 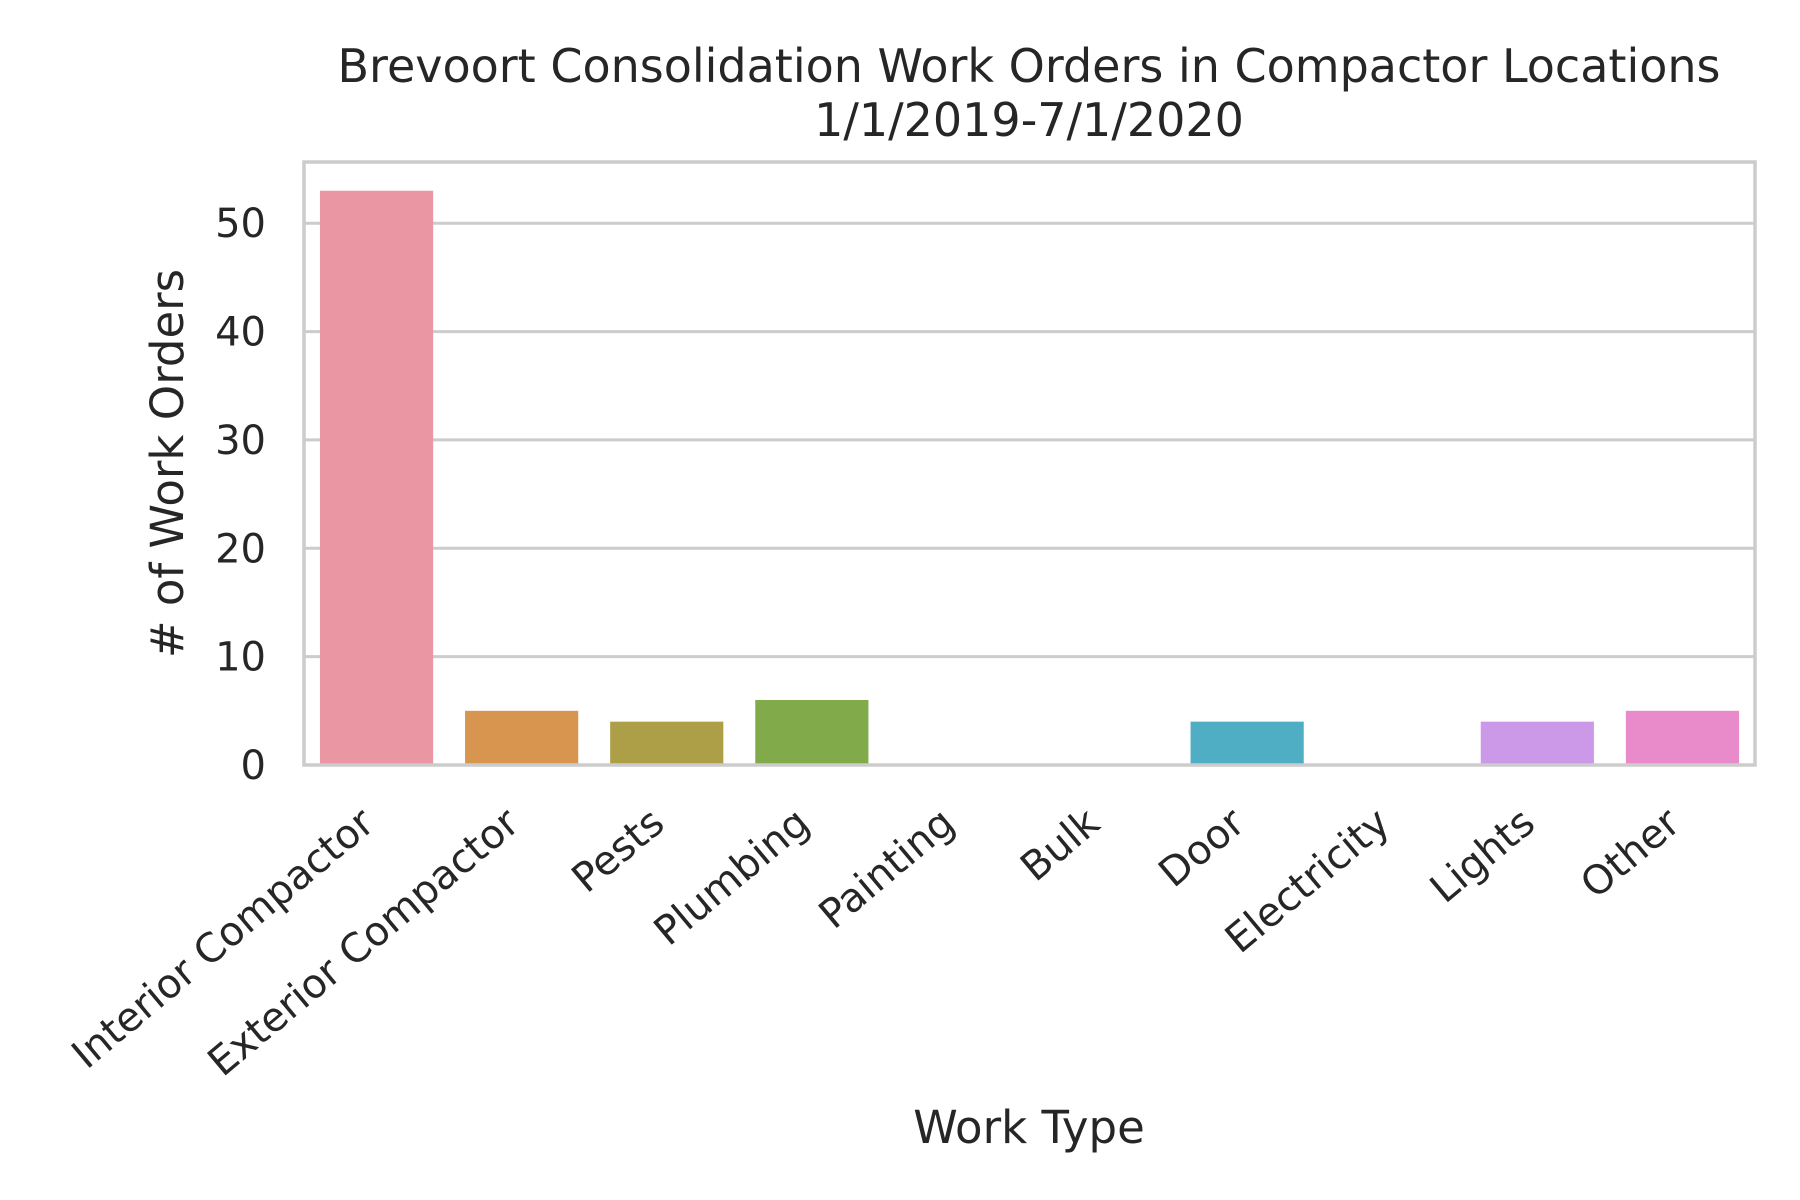 What do you see at coordinates (1682, 737) in the screenshot?
I see `bar-other` at bounding box center [1682, 737].